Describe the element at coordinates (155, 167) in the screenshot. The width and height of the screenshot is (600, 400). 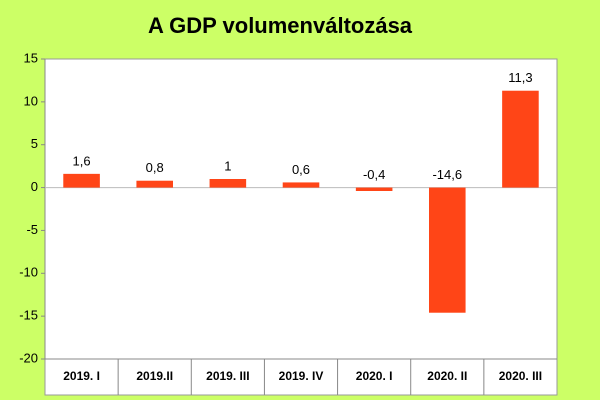
I see `value-label: 0,8` at that location.